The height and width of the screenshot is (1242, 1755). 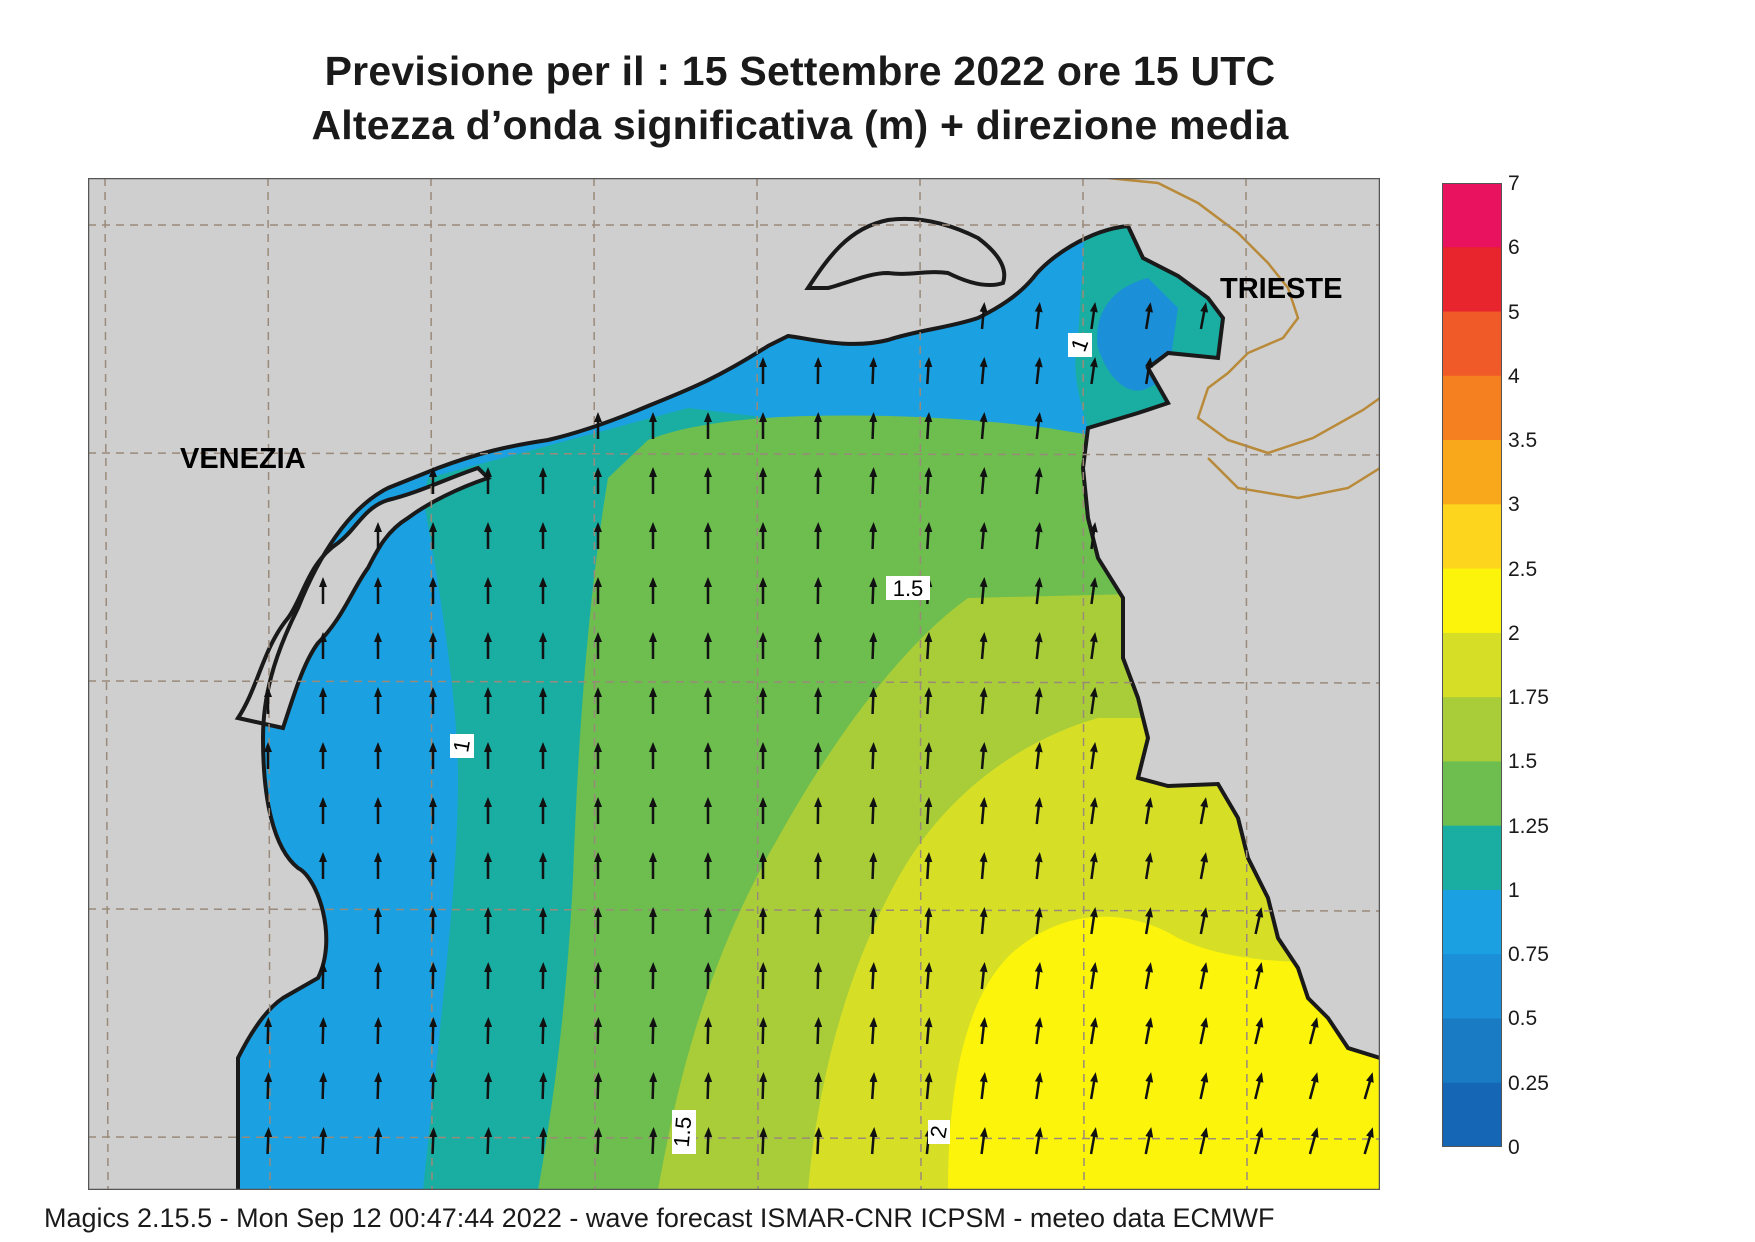 I want to click on city-label-venezia: VENEZIA, so click(x=243, y=459).